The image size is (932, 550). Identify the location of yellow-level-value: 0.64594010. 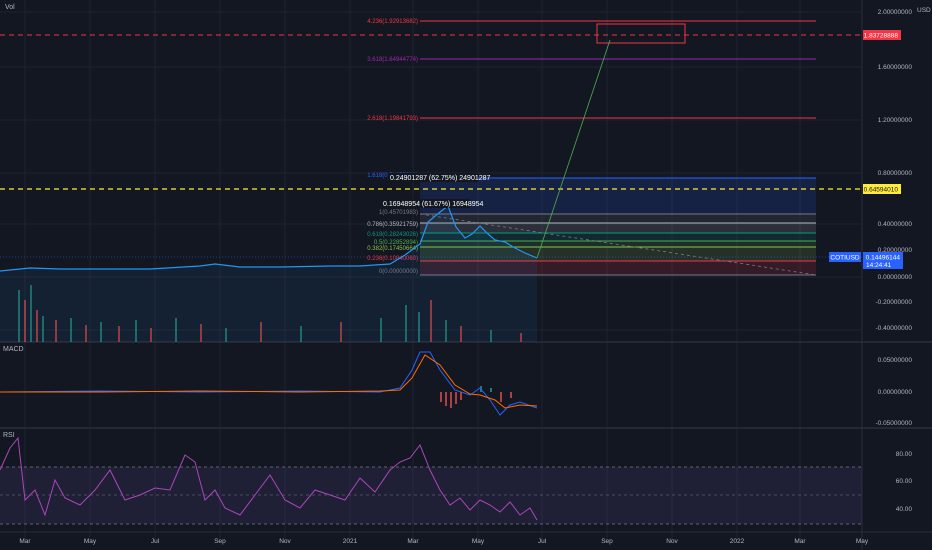
(881, 190).